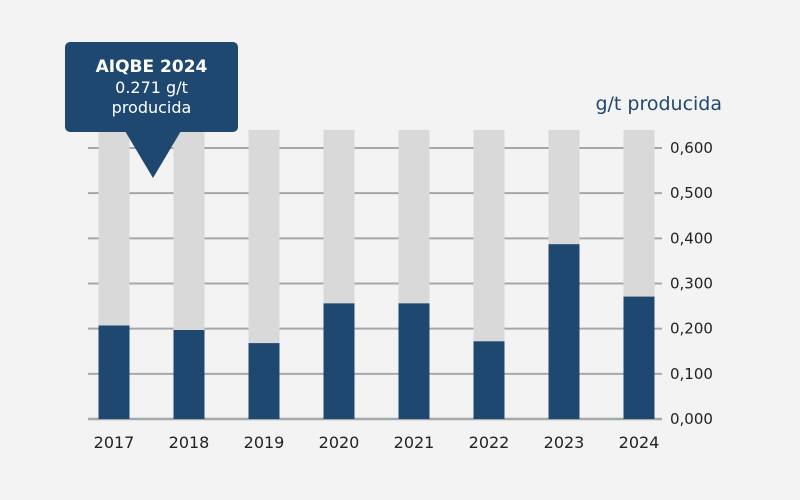 This screenshot has width=800, height=500. What do you see at coordinates (489, 442) in the screenshot?
I see `x-tick-label: 2022` at bounding box center [489, 442].